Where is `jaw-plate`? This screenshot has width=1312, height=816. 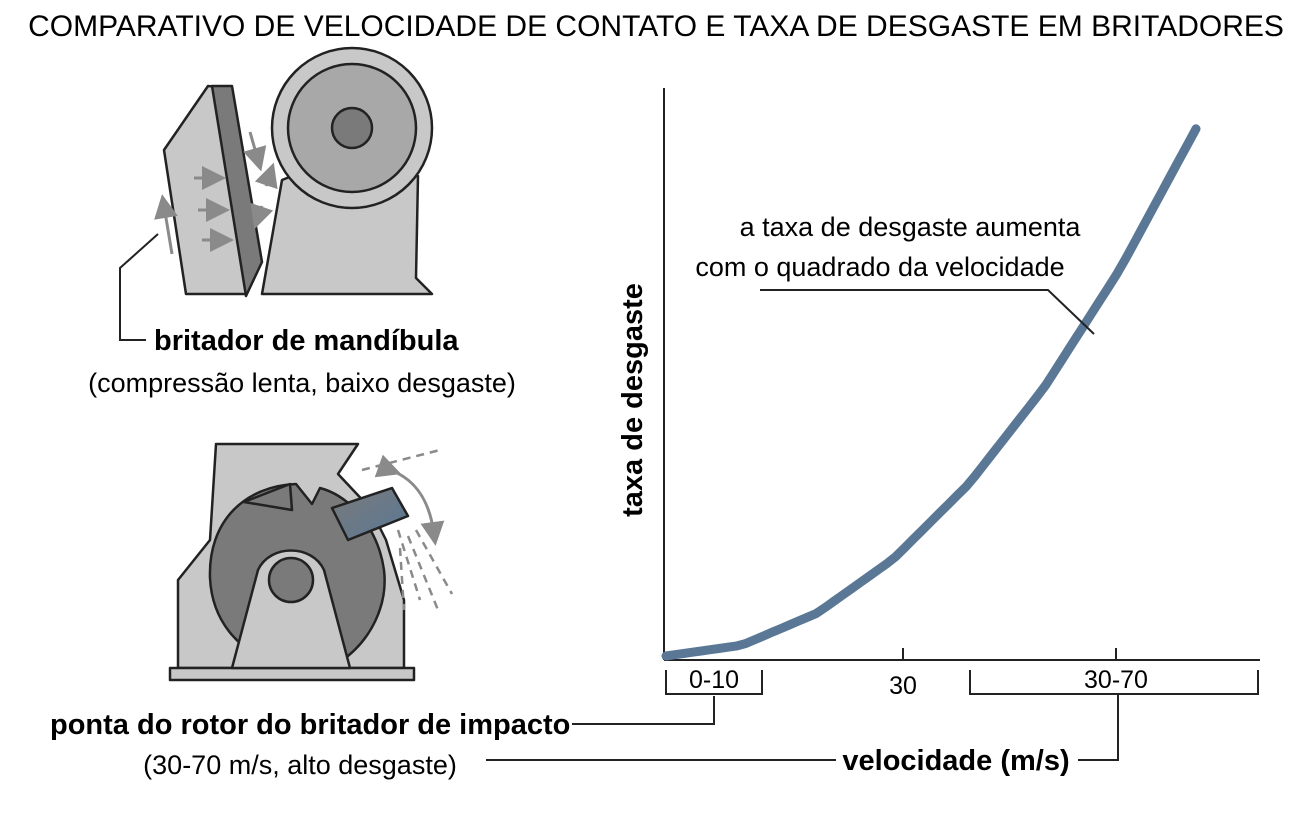
jaw-plate is located at coordinates (237, 191).